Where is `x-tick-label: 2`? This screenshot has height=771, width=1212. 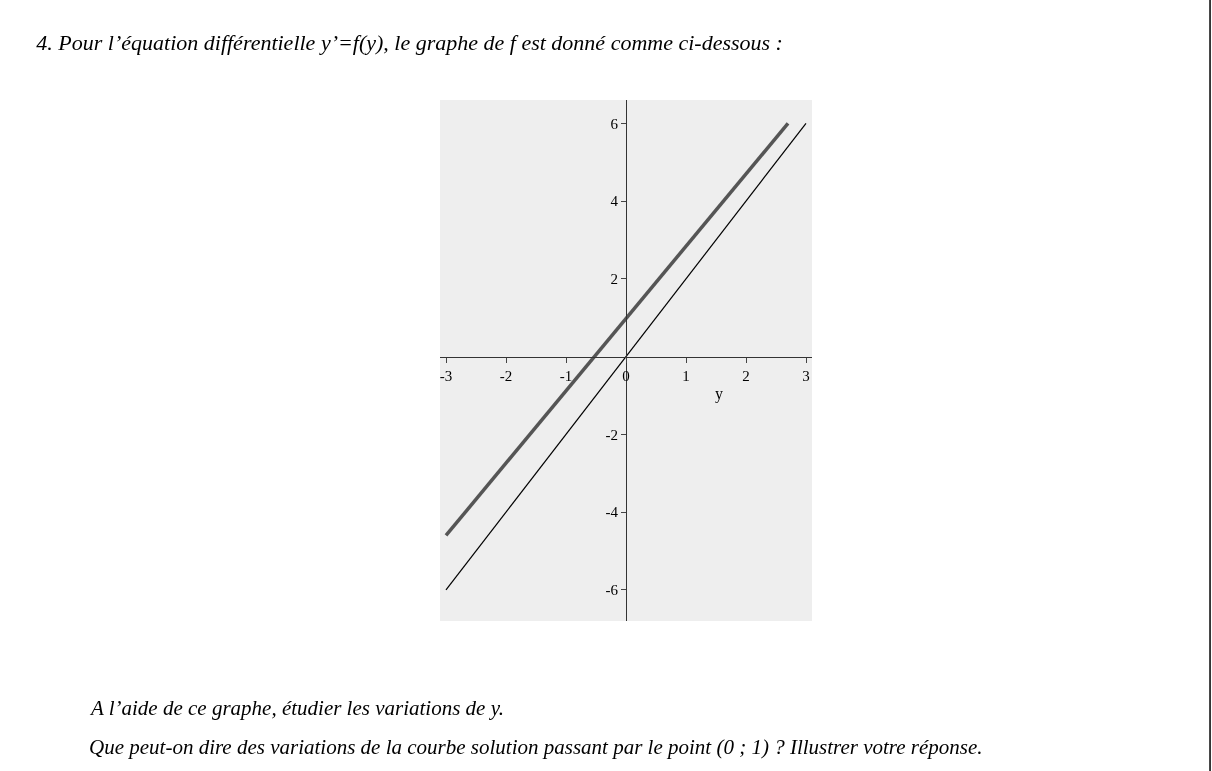 x-tick-label: 2 is located at coordinates (746, 375).